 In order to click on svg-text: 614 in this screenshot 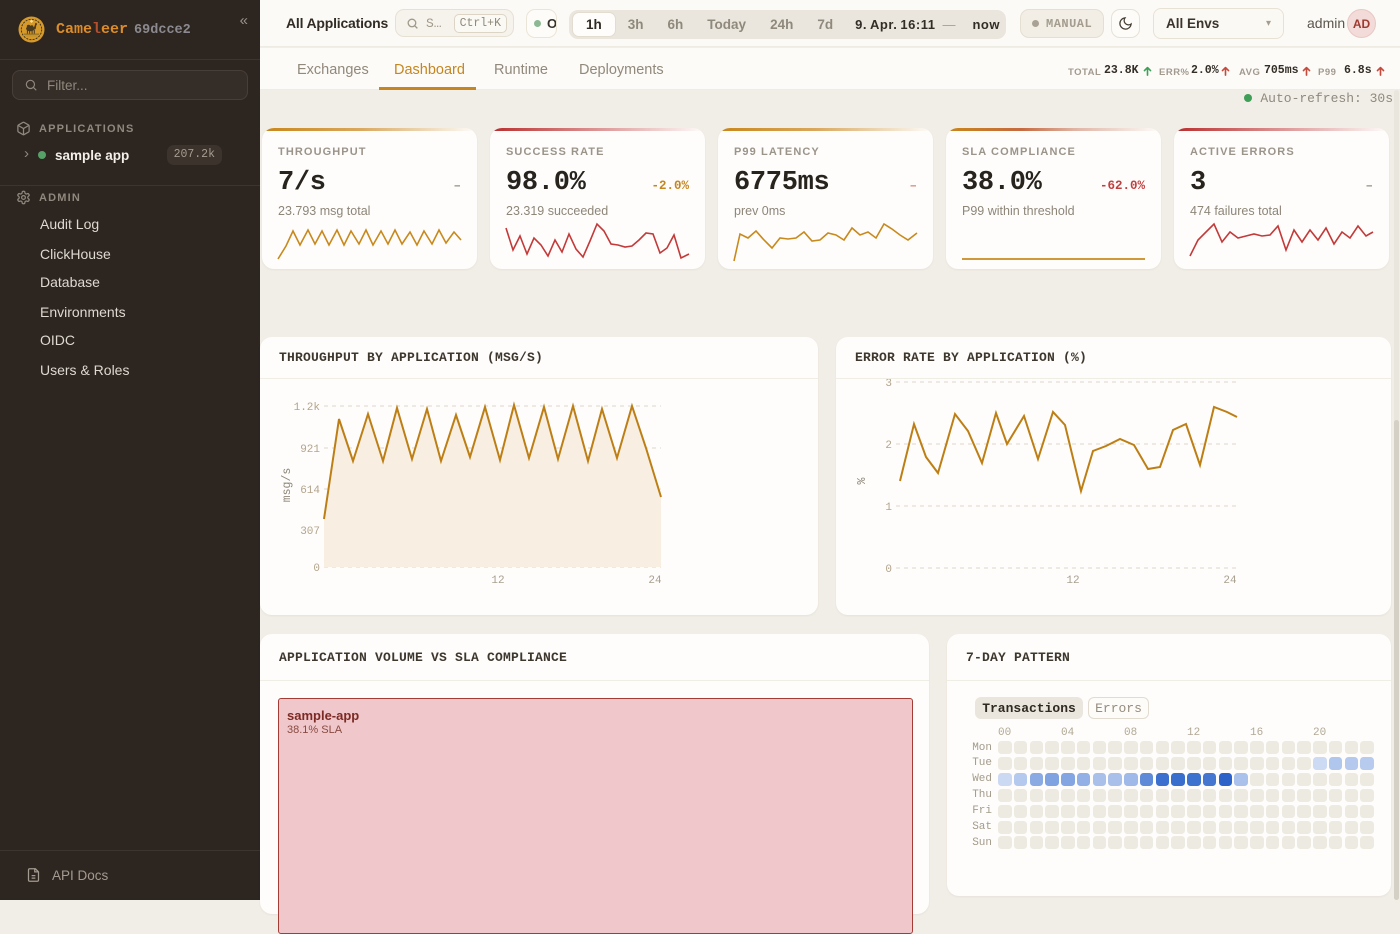, I will do `click(310, 491)`.